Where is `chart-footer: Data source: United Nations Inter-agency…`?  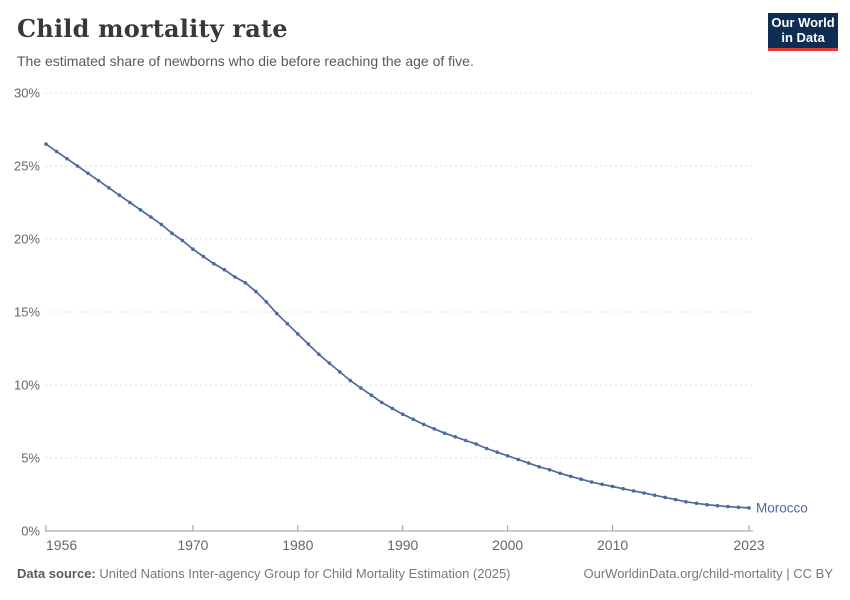
chart-footer: Data source: United Nations Inter-agency… is located at coordinates (425, 573).